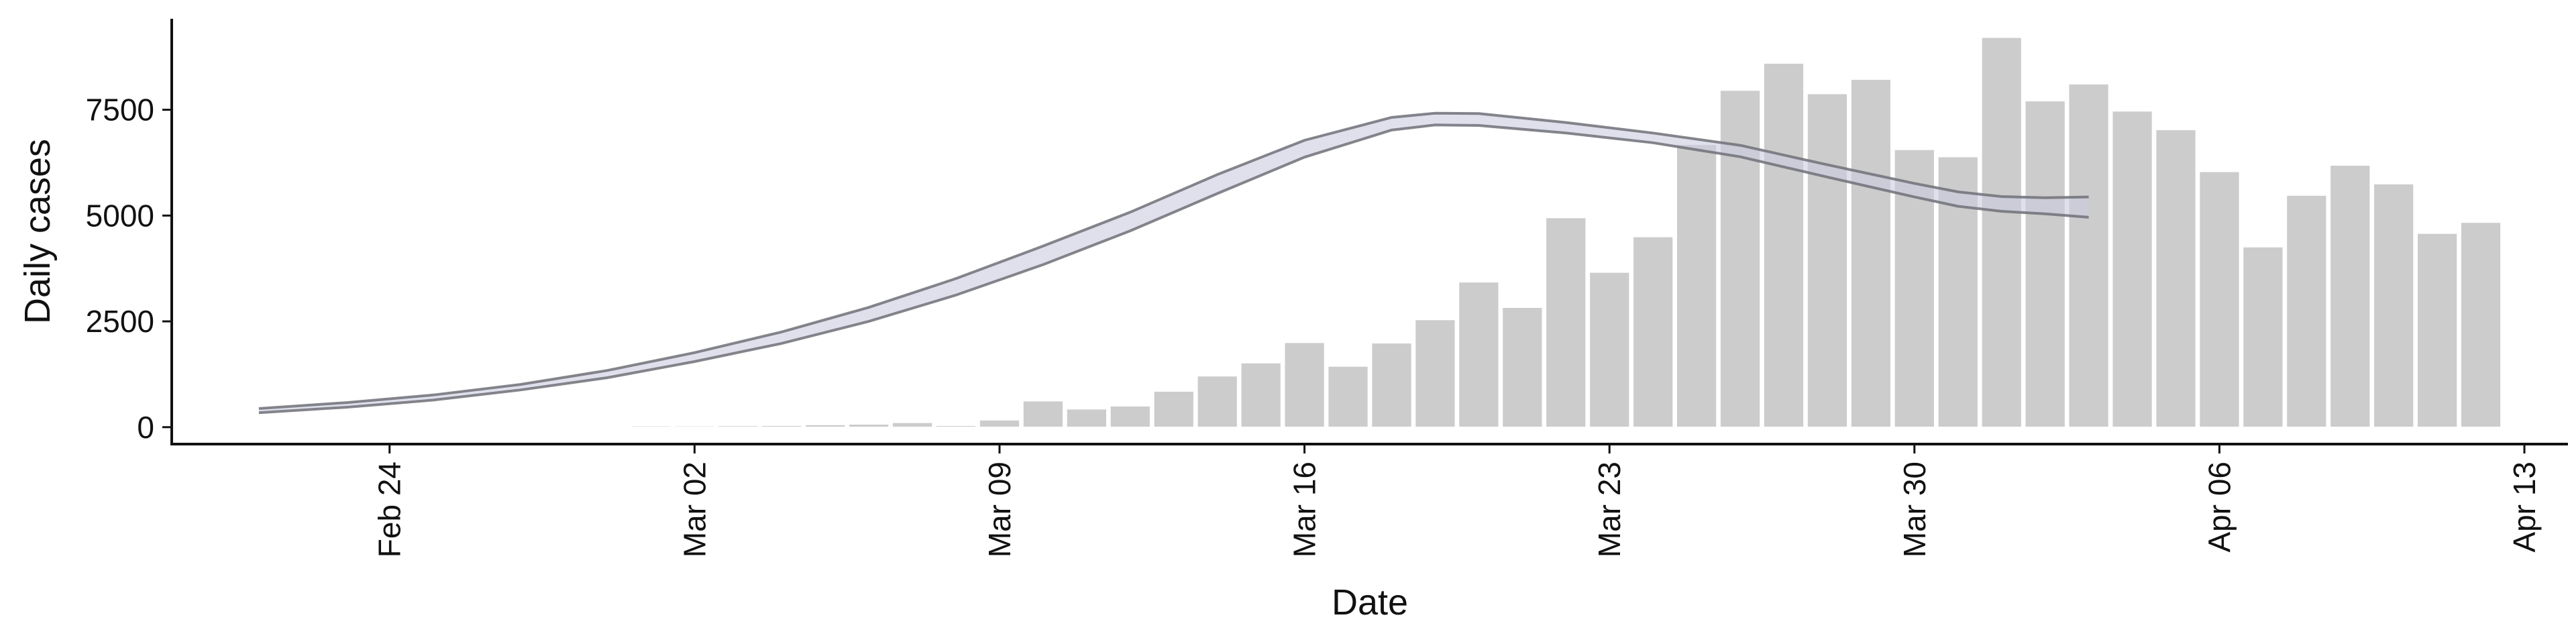  What do you see at coordinates (145, 427) in the screenshot?
I see `y-tick-label: 0` at bounding box center [145, 427].